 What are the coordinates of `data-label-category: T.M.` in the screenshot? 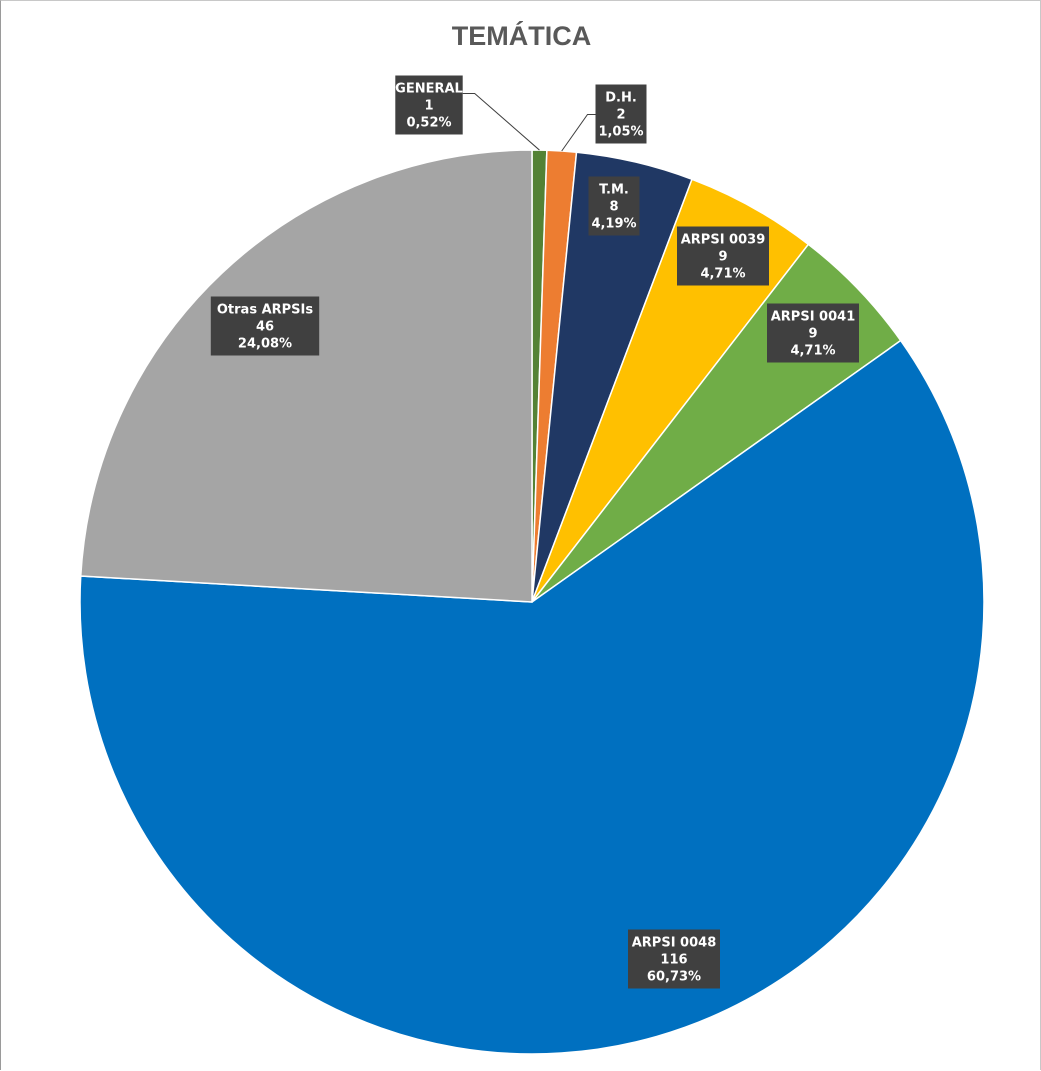 It's located at (614, 190).